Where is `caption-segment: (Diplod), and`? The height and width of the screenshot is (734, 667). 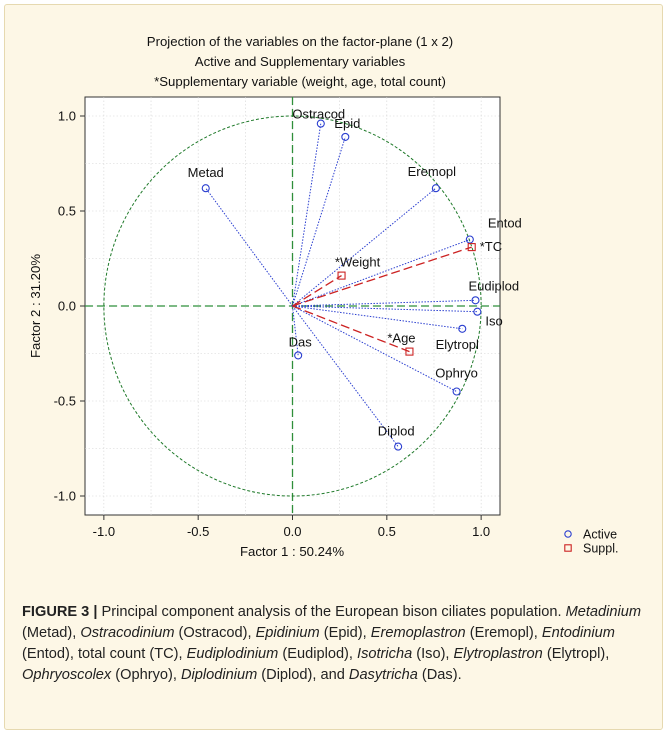
caption-segment: (Diplod), and is located at coordinates (303, 675).